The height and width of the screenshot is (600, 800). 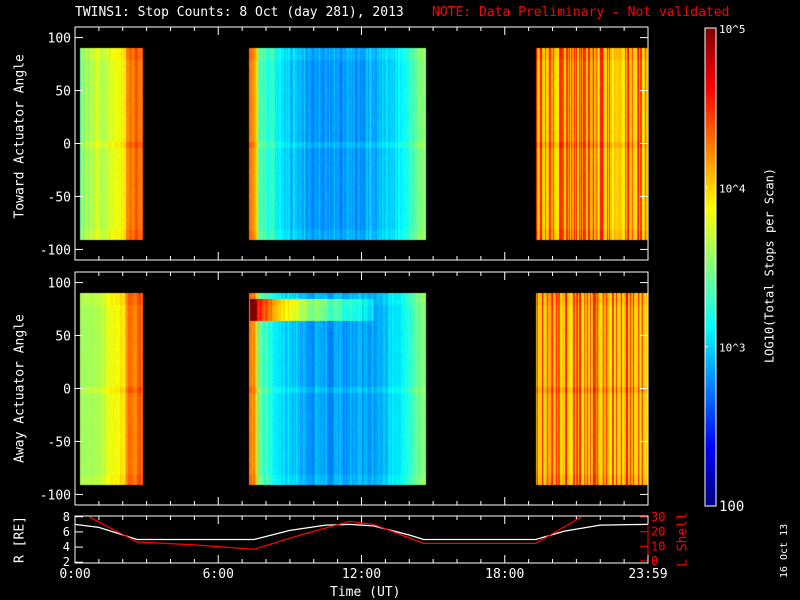 I want to click on x-tick-label: 18:00, so click(x=504, y=574).